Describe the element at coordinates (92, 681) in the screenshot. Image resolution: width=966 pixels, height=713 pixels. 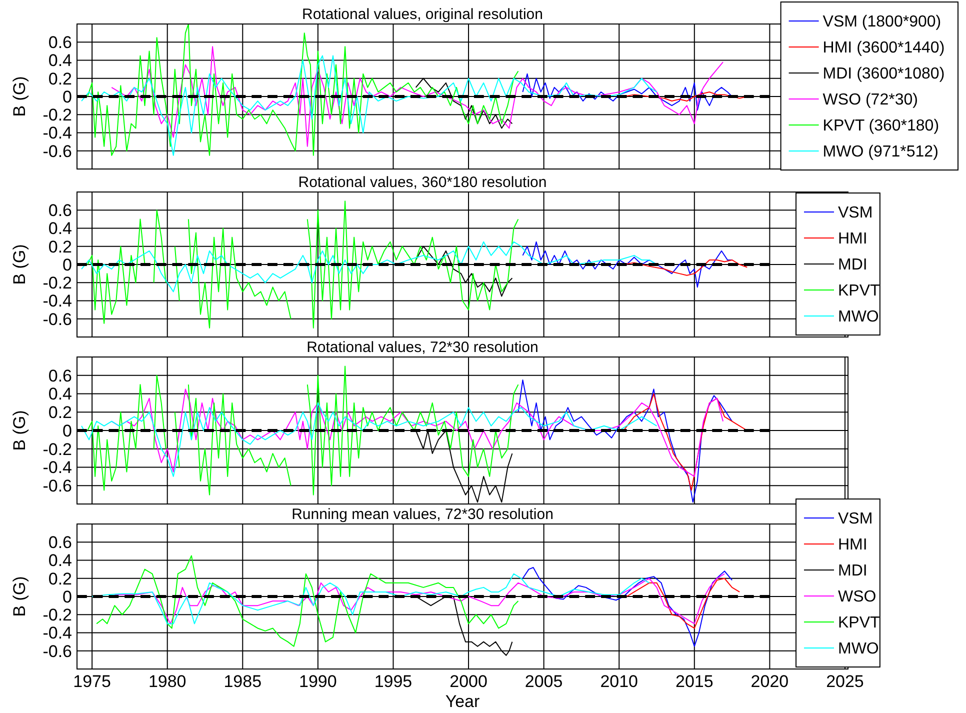
I see `x-tick-label: 1975` at that location.